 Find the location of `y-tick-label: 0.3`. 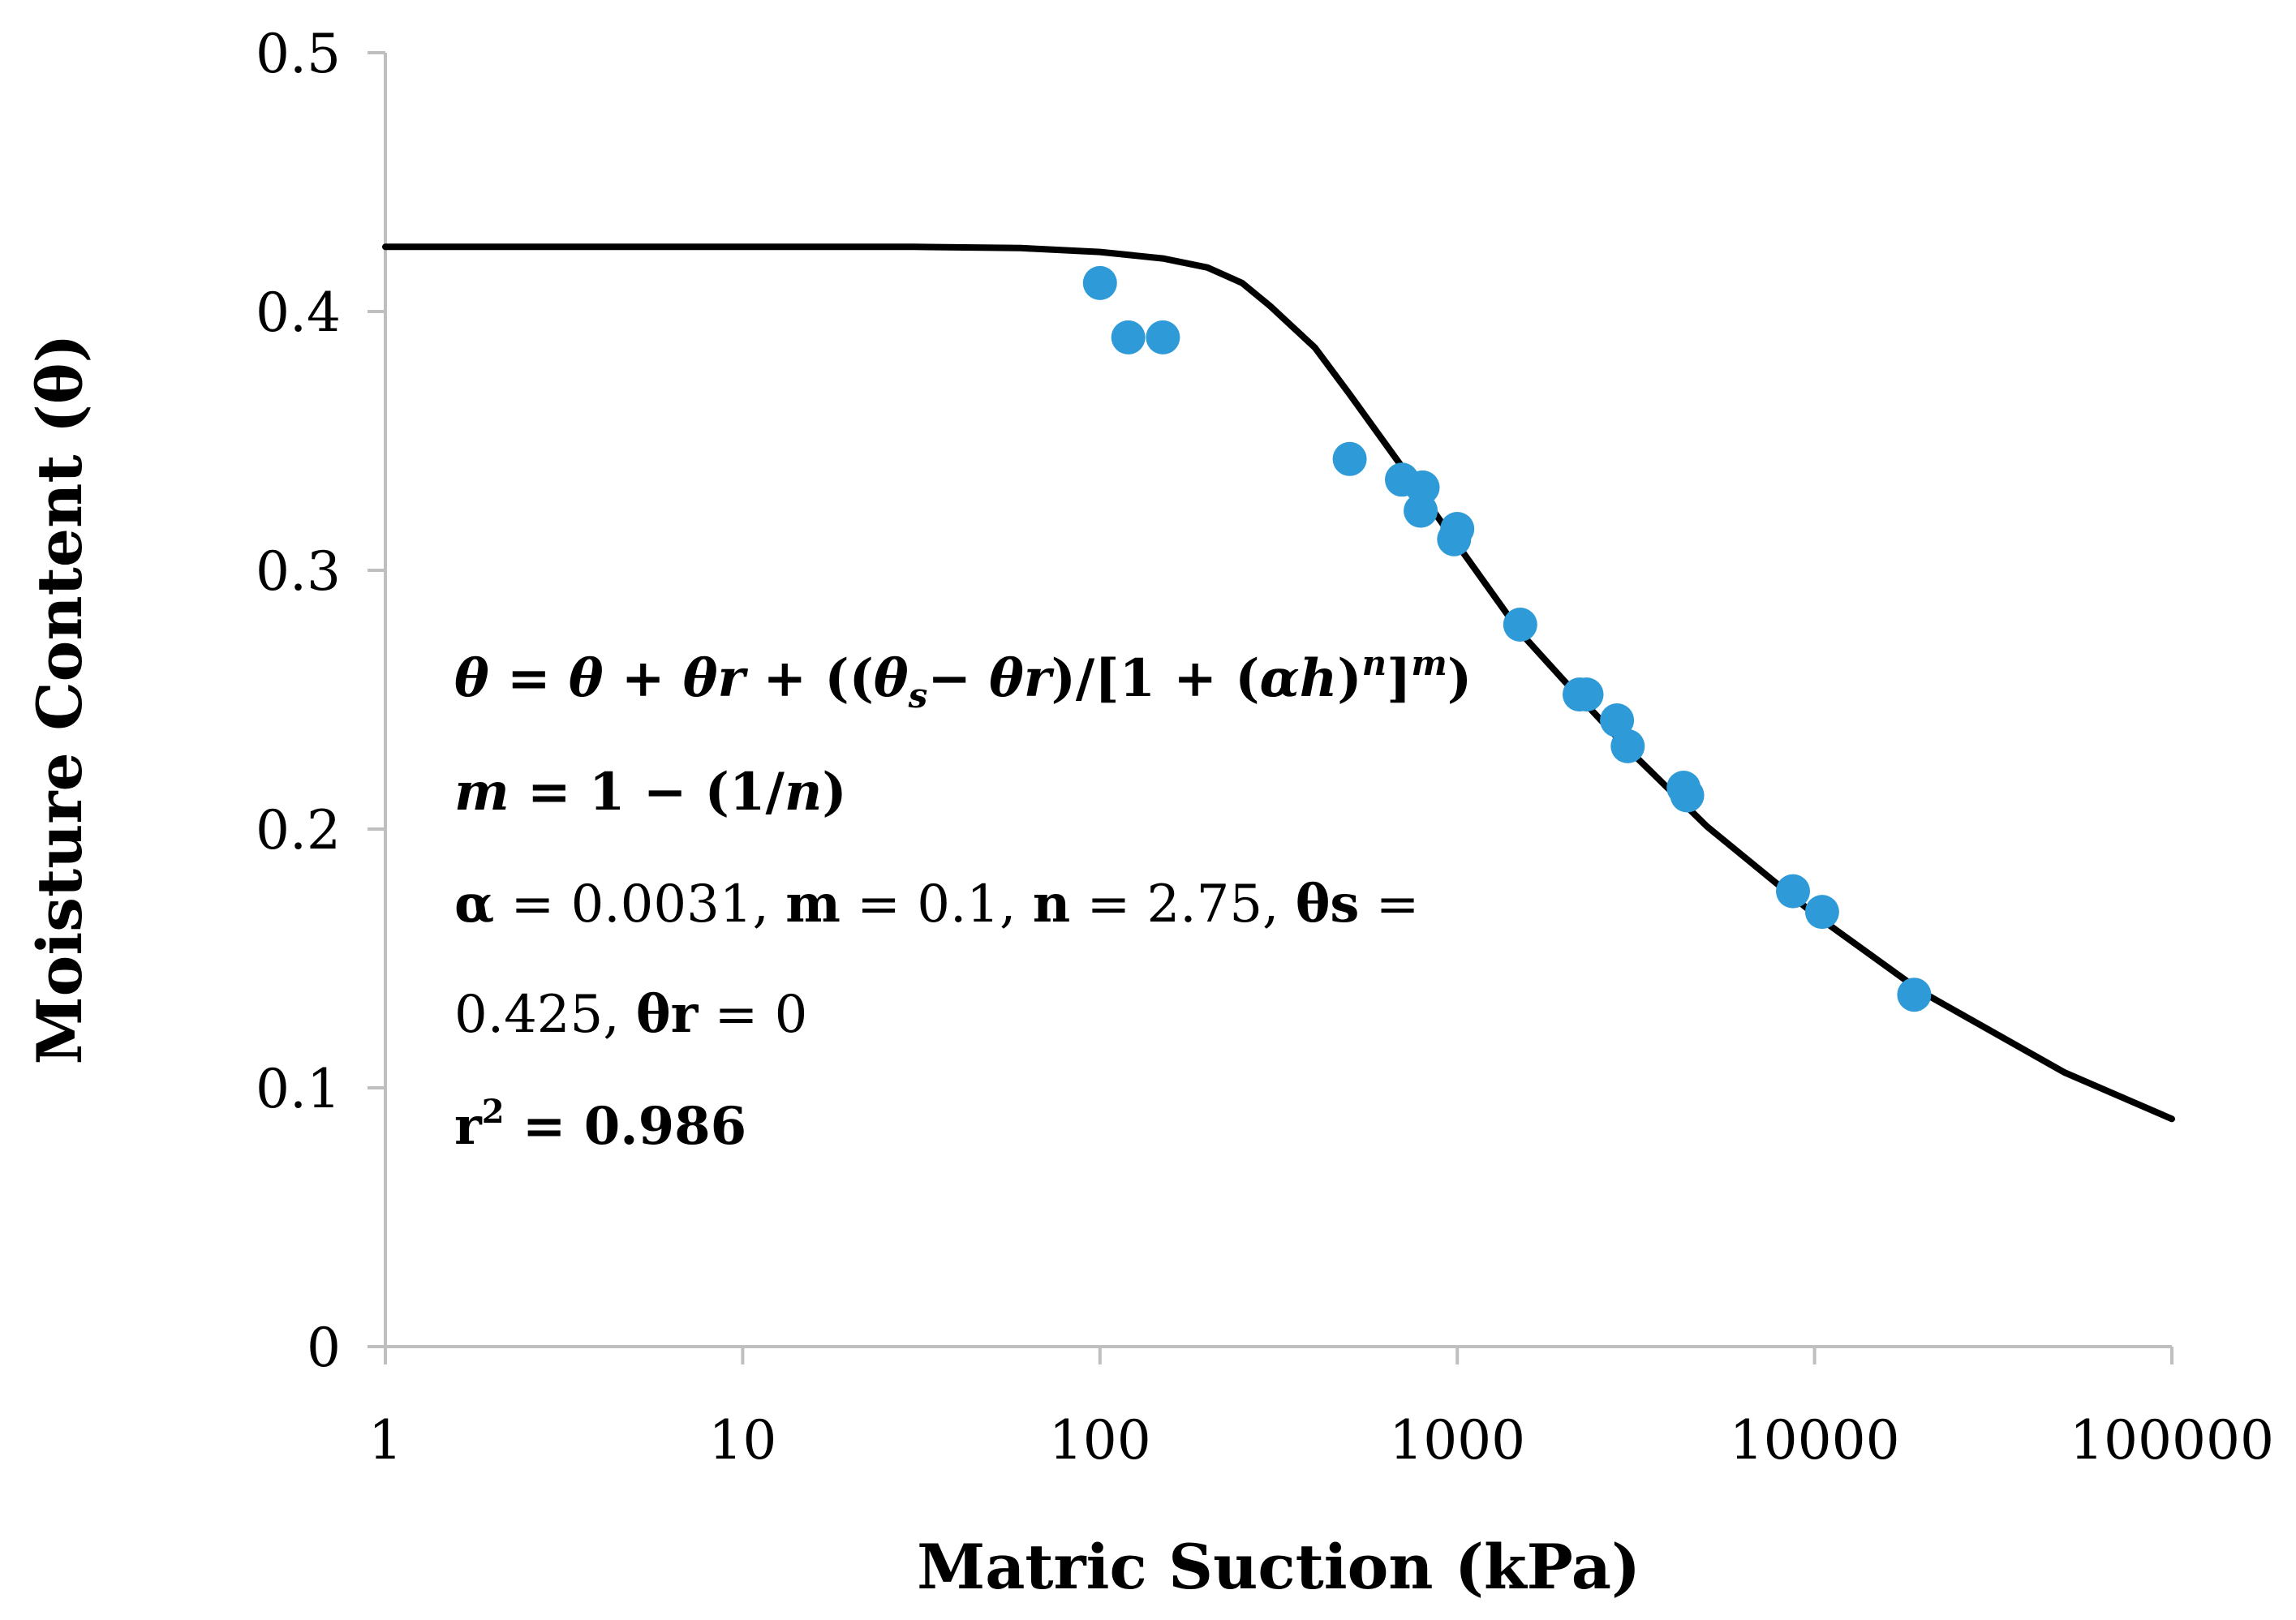

y-tick-label: 0.3 is located at coordinates (298, 571).